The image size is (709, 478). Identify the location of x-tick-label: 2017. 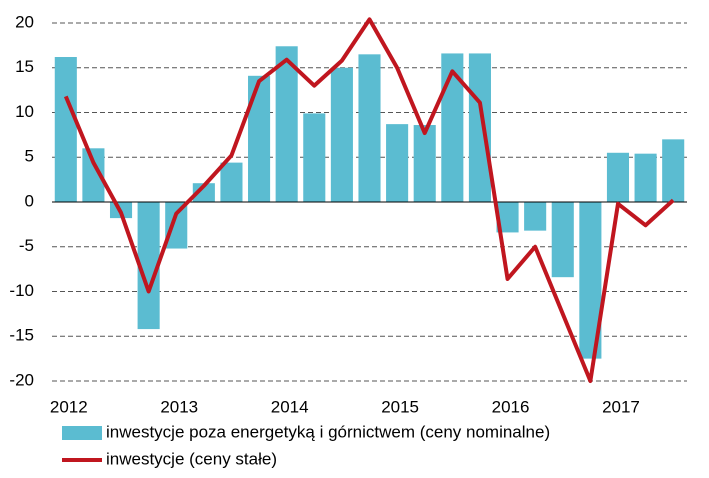
(621, 406).